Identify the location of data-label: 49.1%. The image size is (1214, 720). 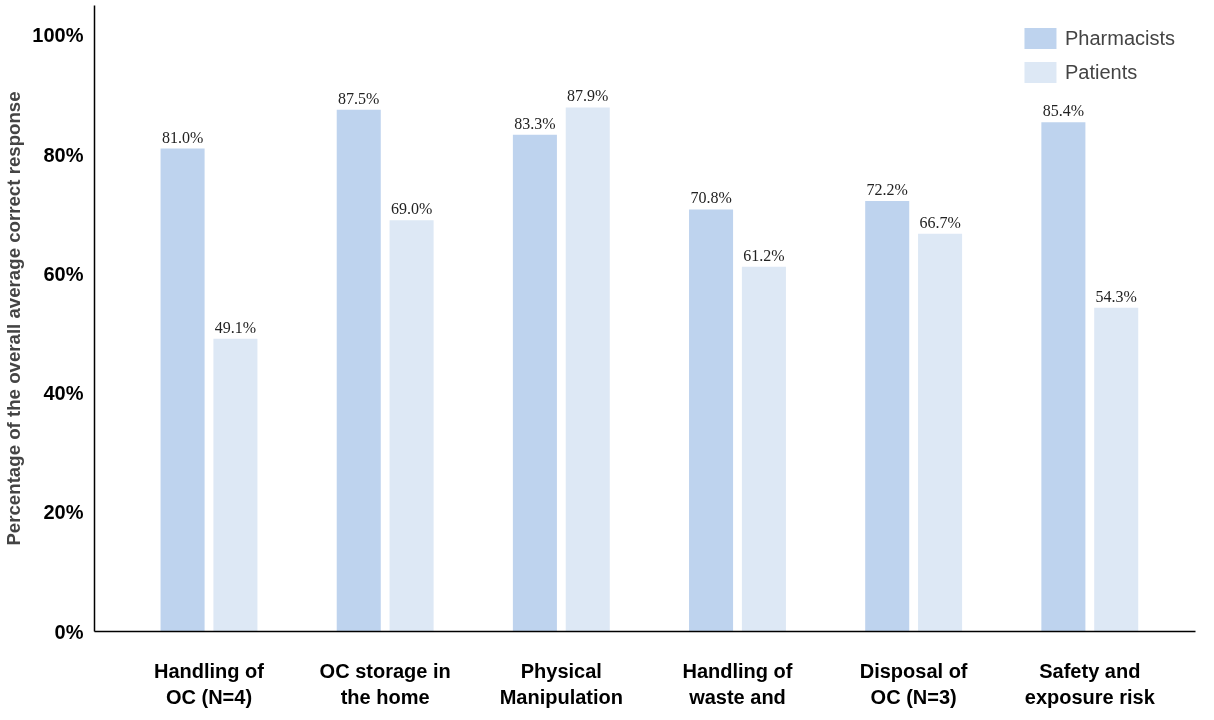
(235, 327).